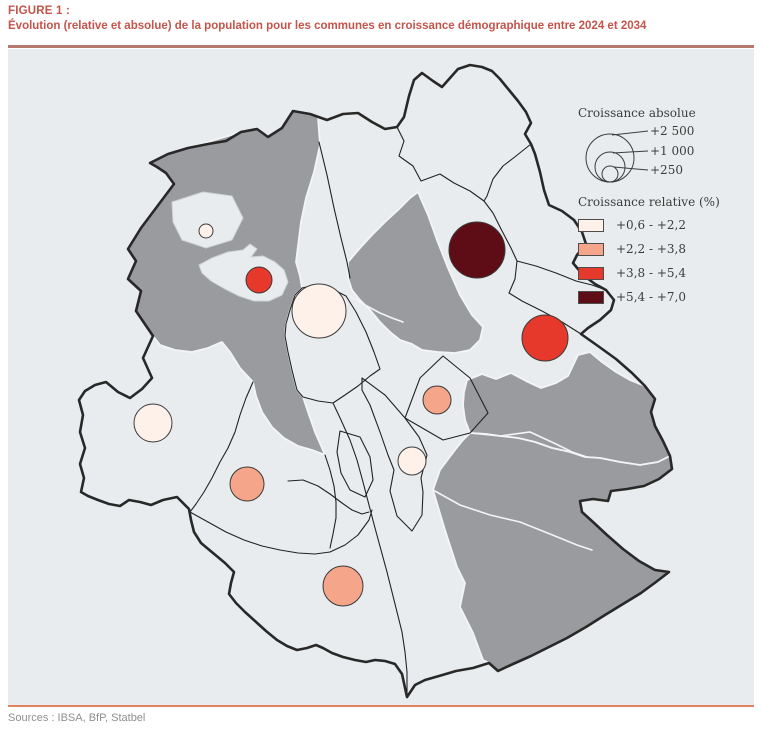 The height and width of the screenshot is (737, 762). What do you see at coordinates (39, 11) in the screenshot?
I see `figure-kicker: FIGURE 1 :` at bounding box center [39, 11].